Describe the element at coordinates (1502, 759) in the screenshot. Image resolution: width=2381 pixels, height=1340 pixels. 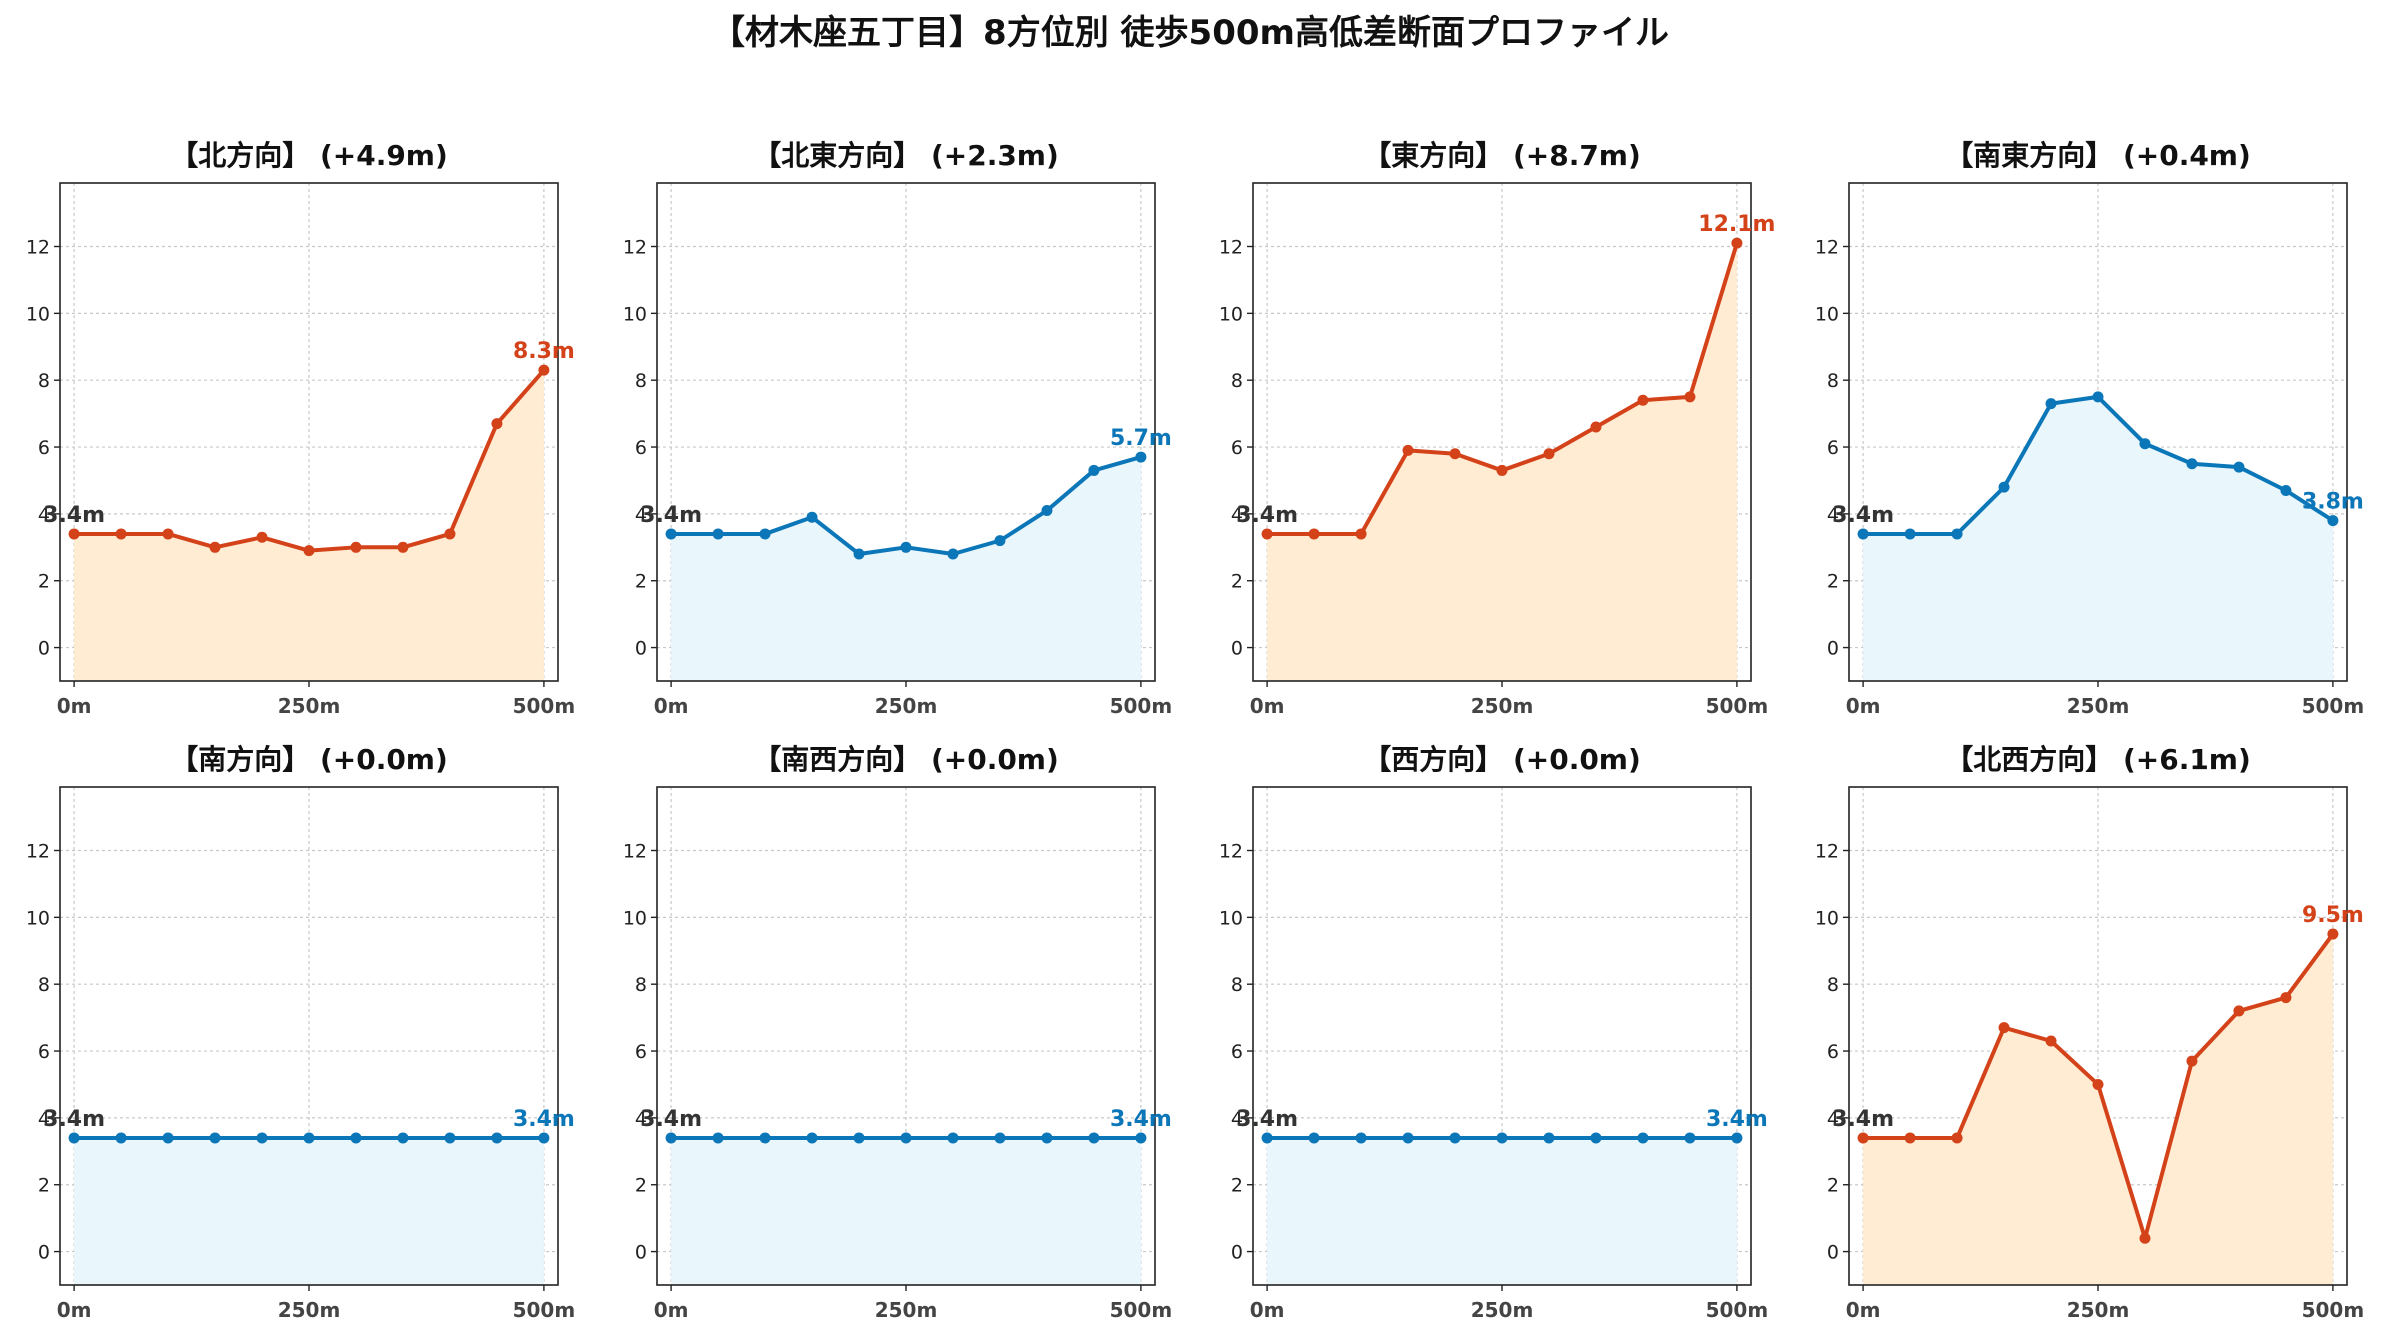
I see `panel-title: 【西方向】 (+0.0m)` at that location.